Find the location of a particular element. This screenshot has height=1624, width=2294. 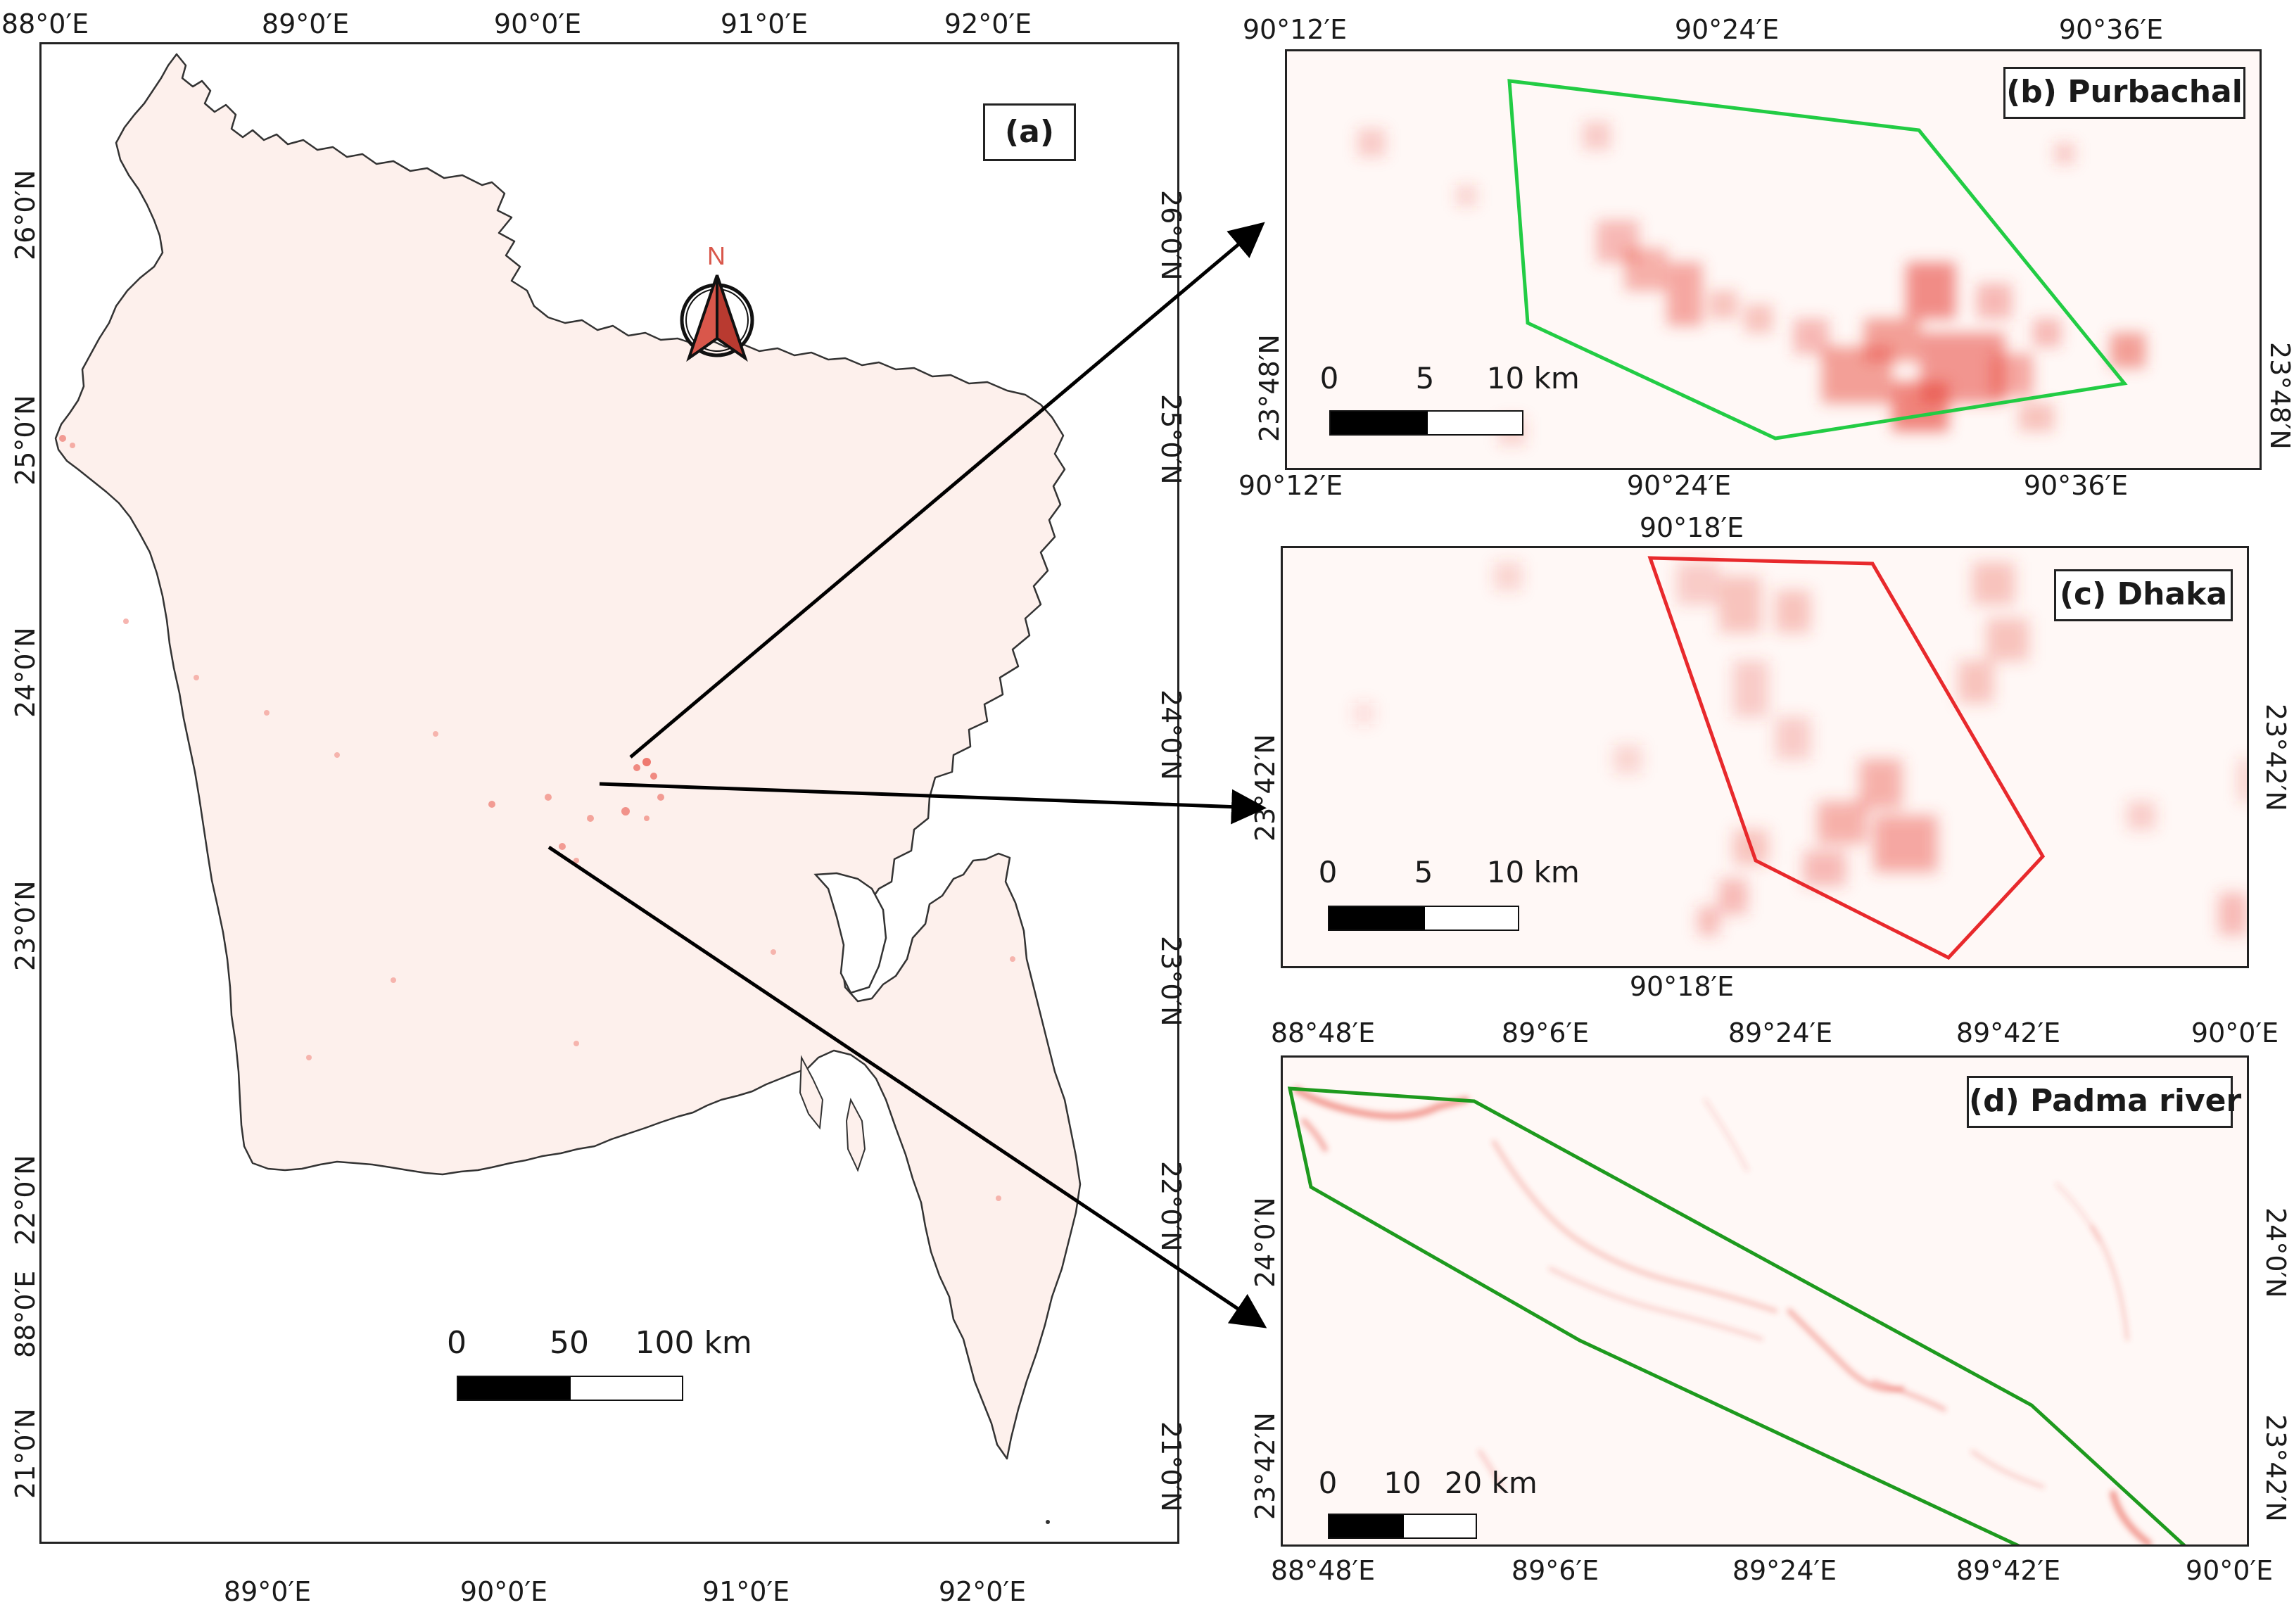

scale-tick-10: 10 is located at coordinates (1402, 1483).